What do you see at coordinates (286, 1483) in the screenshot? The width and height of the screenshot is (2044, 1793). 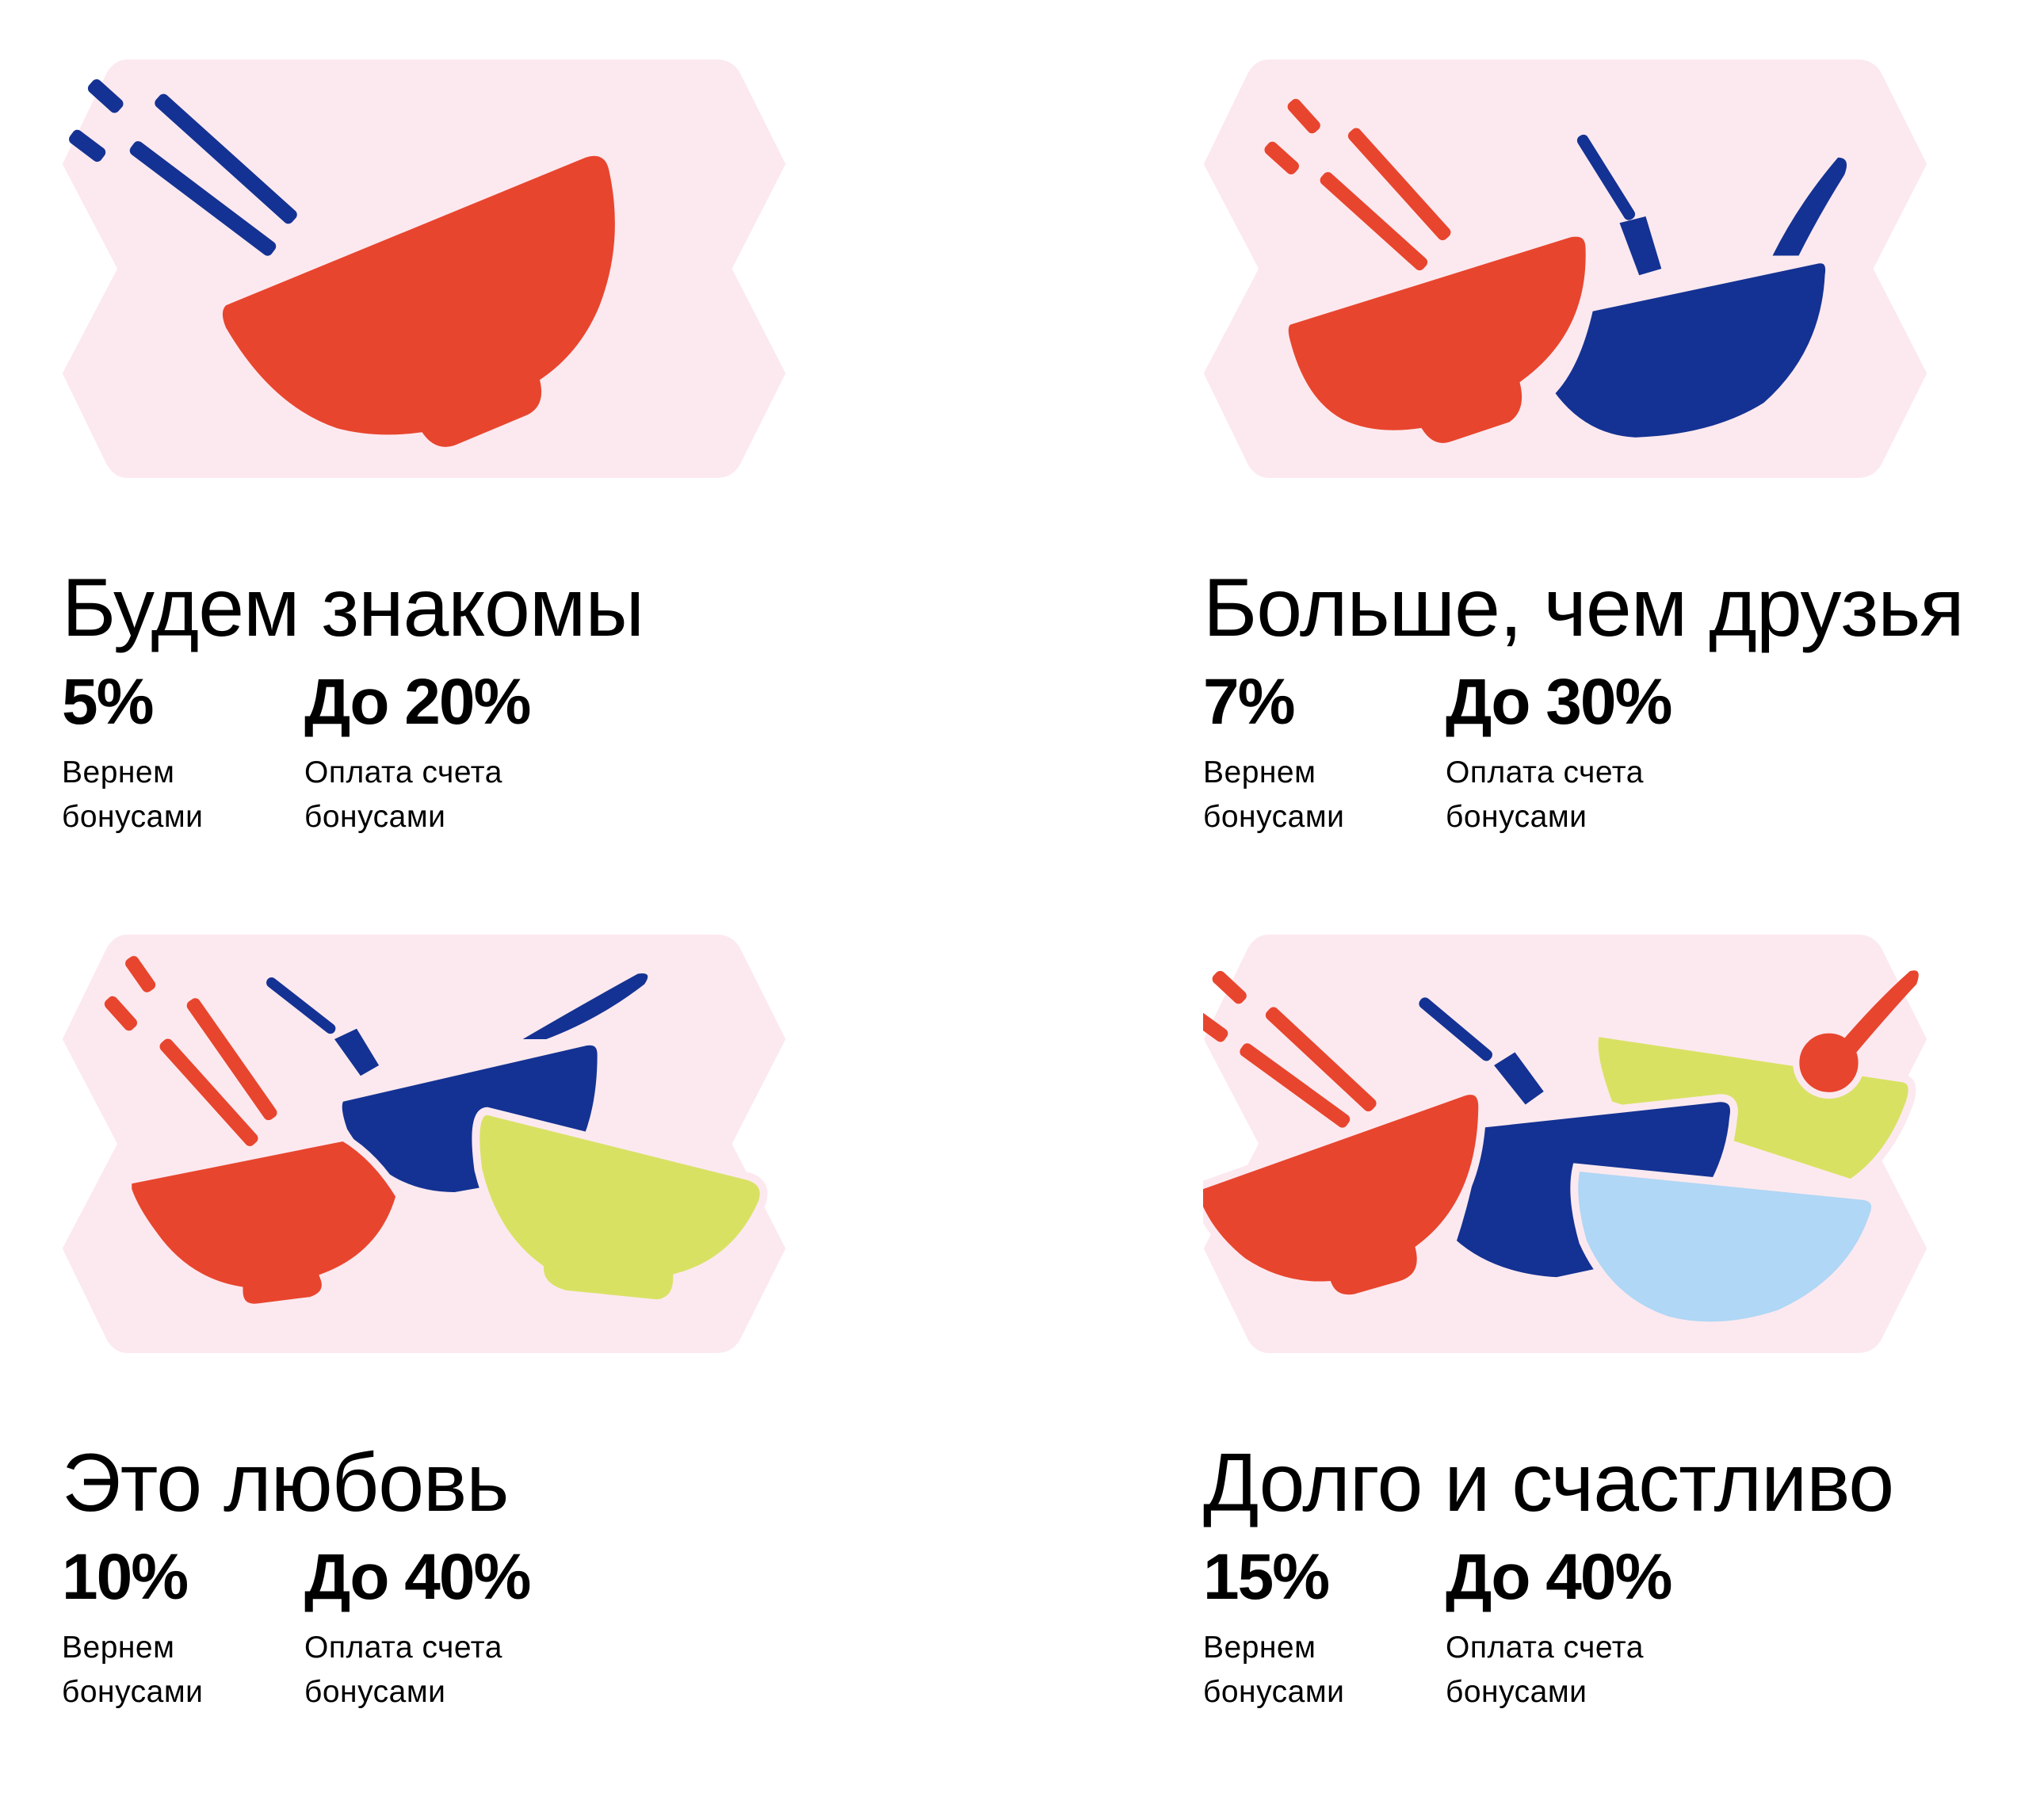 I see `tier-title: Это любовь` at bounding box center [286, 1483].